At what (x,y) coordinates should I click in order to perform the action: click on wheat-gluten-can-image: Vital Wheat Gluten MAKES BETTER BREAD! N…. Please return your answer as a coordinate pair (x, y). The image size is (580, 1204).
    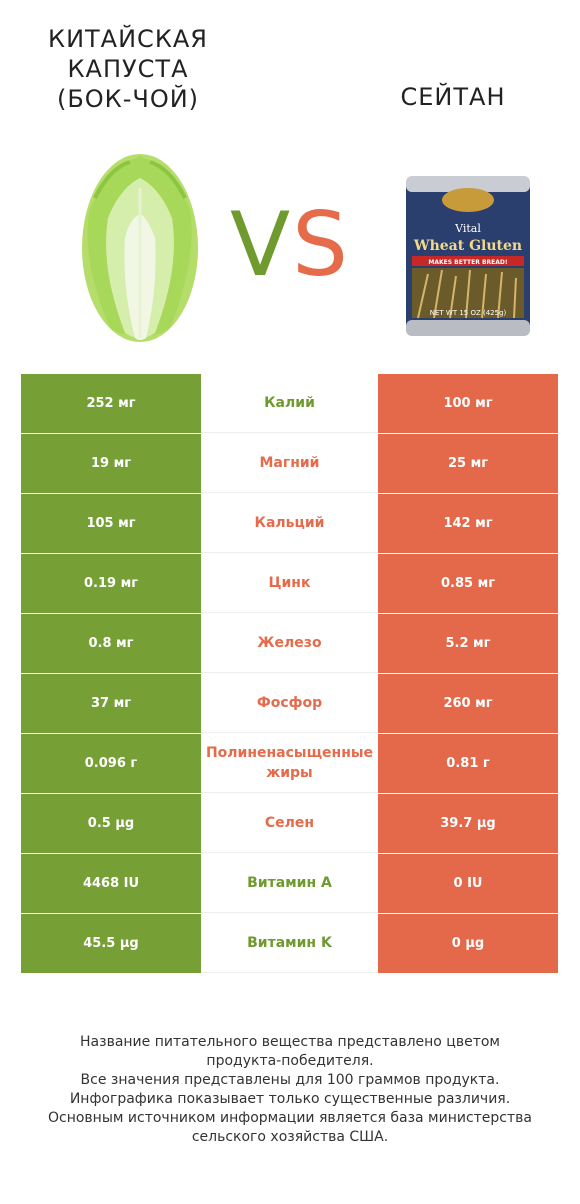
    Looking at the image, I should click on (468, 256).